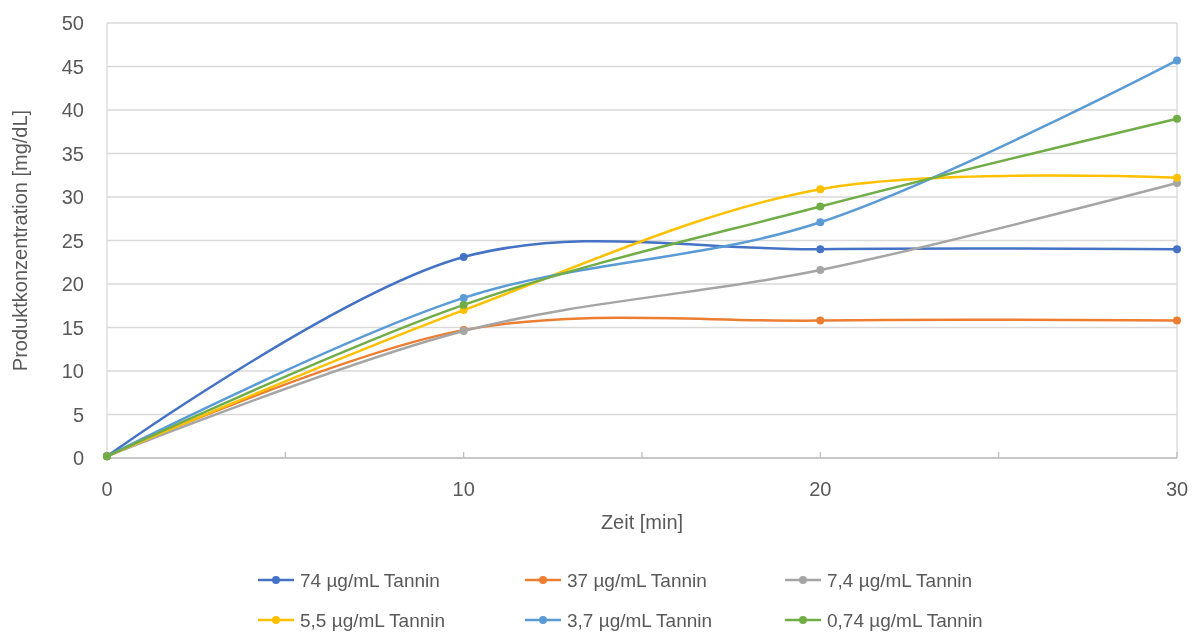 The image size is (1199, 636). Describe the element at coordinates (373, 620) in the screenshot. I see `legend-label: 5,5 µg/mL Tannin` at that location.